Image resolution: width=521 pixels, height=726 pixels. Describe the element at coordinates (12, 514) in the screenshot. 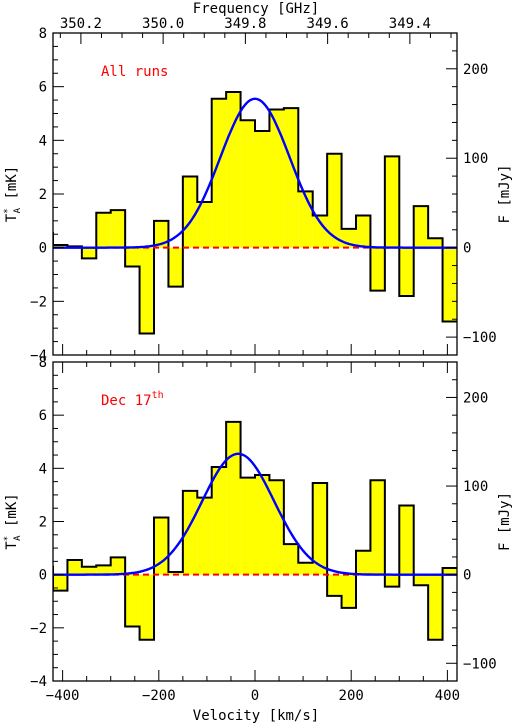

I see `y-label-unit: [mK]` at that location.